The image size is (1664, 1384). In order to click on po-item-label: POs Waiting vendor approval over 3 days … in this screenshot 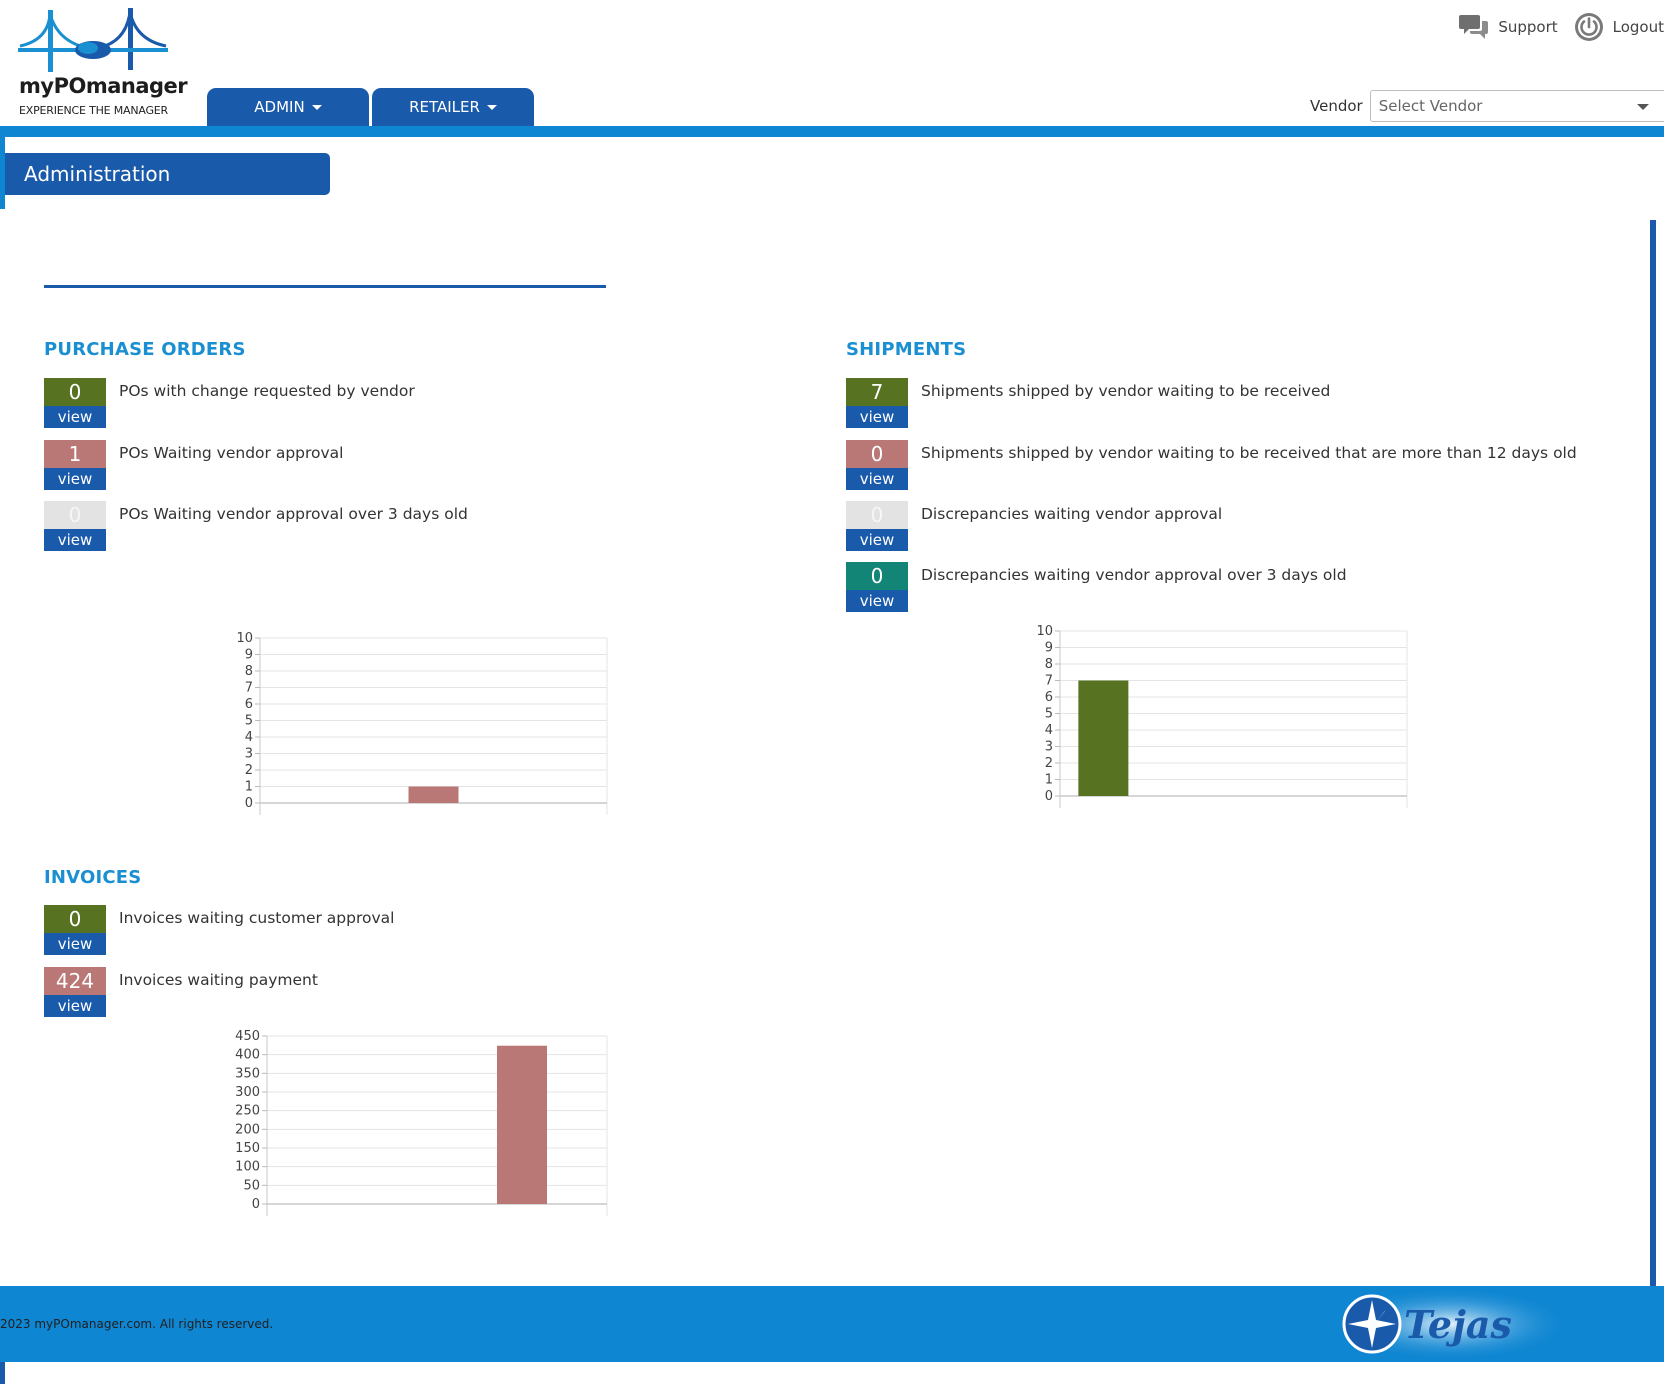, I will do `click(293, 514)`.